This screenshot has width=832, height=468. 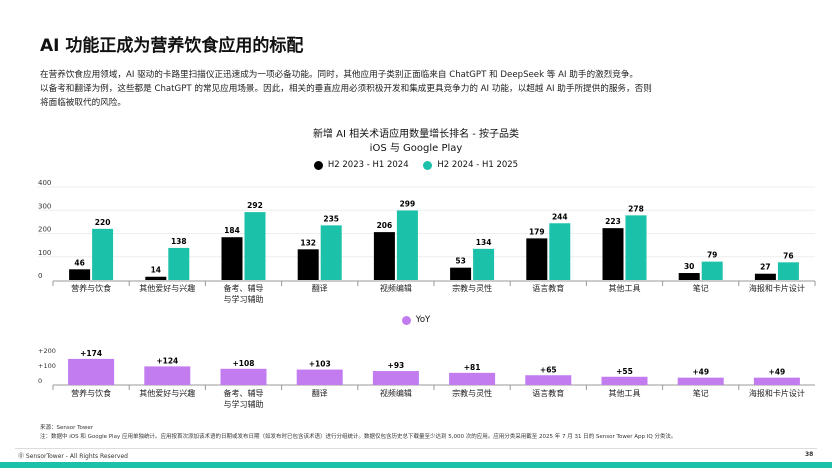 What do you see at coordinates (416, 465) in the screenshot?
I see `bottom-bar` at bounding box center [416, 465].